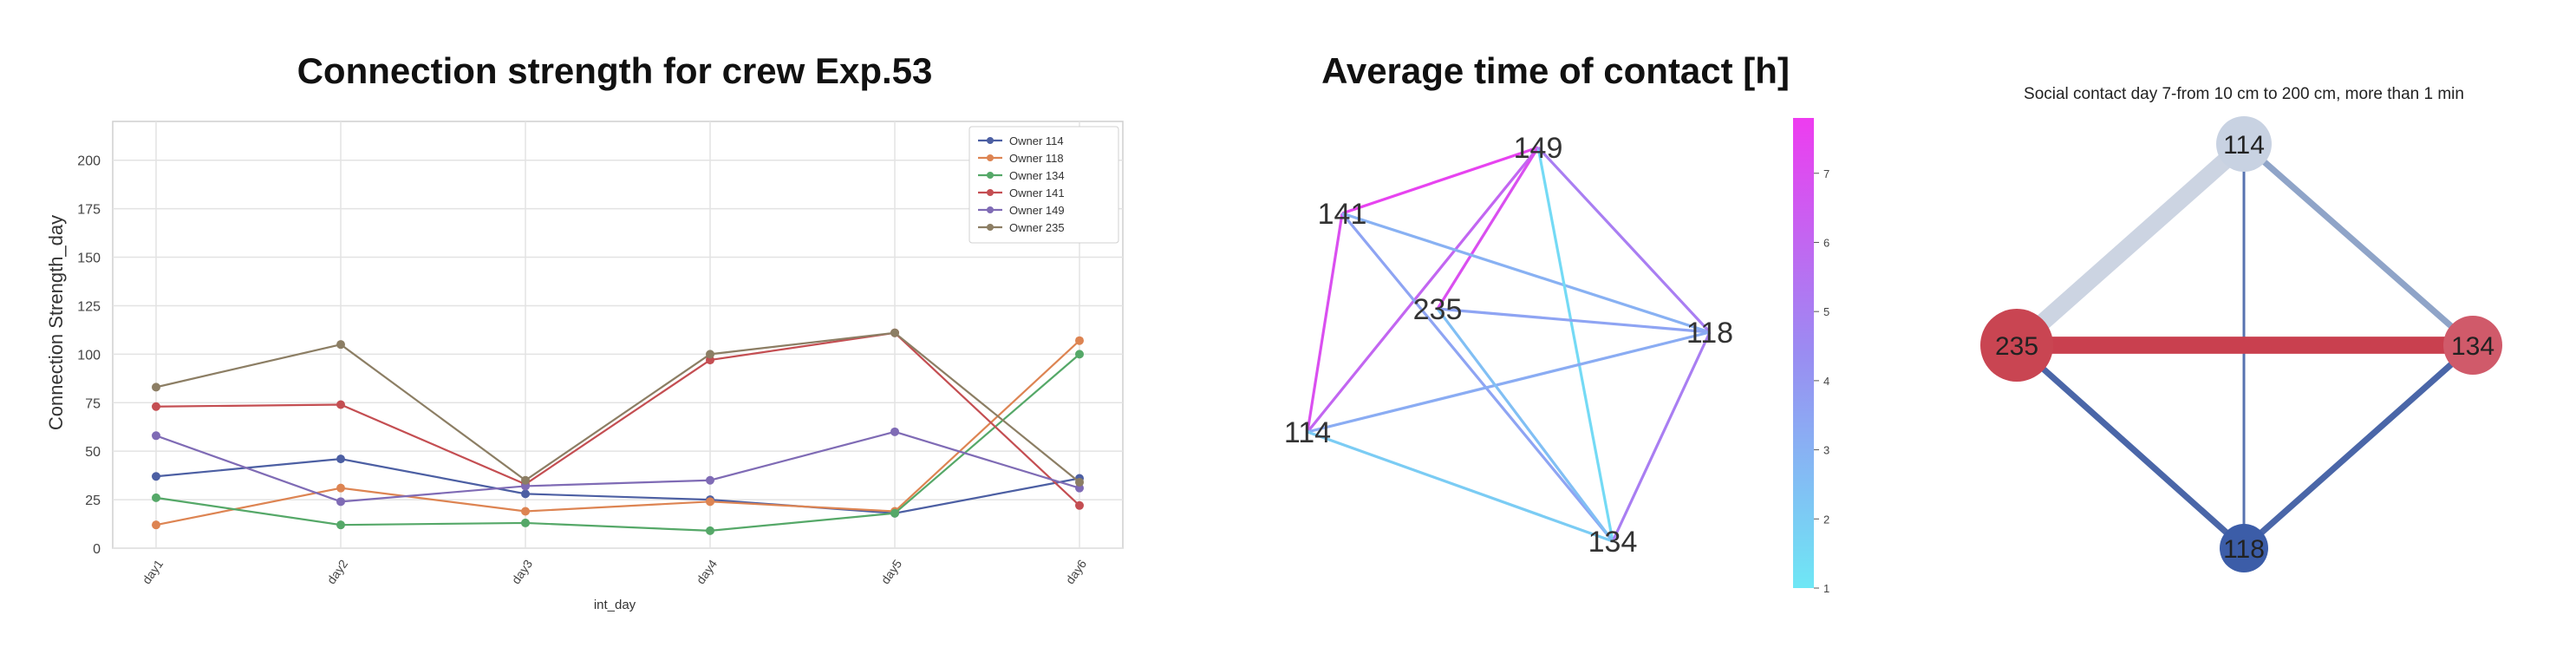 The width and height of the screenshot is (2576, 667). I want to click on legend-box, so click(1044, 185).